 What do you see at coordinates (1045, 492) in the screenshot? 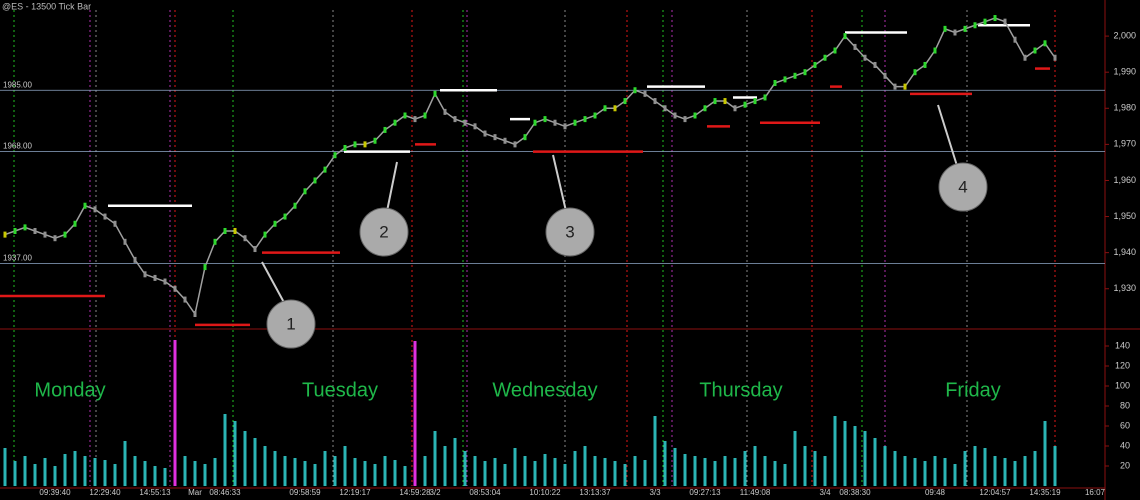
I see `x-tick-label: 14:35:19` at bounding box center [1045, 492].